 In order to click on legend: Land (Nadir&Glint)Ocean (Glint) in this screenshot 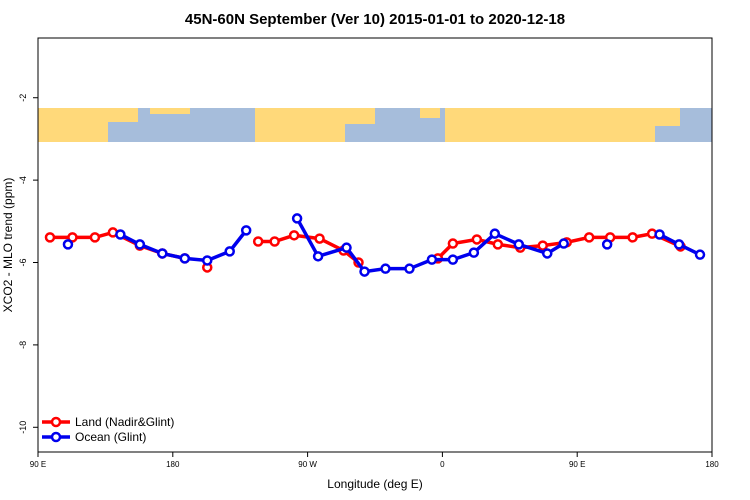, I will do `click(108, 429)`.